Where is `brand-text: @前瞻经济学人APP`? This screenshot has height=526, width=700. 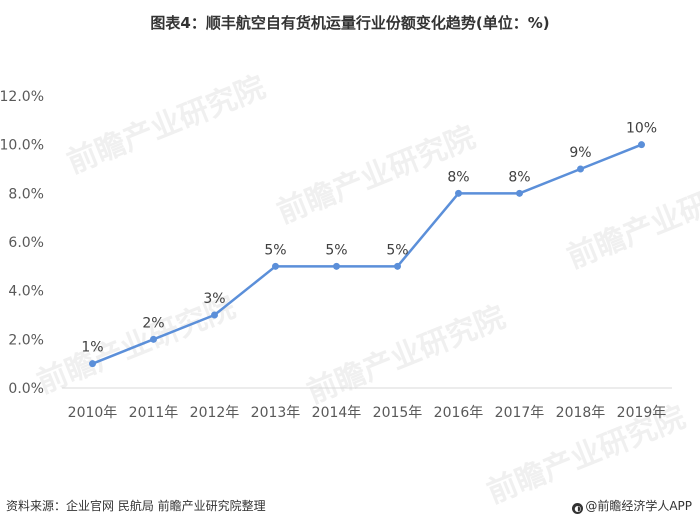
brand-text: @前瞻经济学人APP is located at coordinates (638, 506).